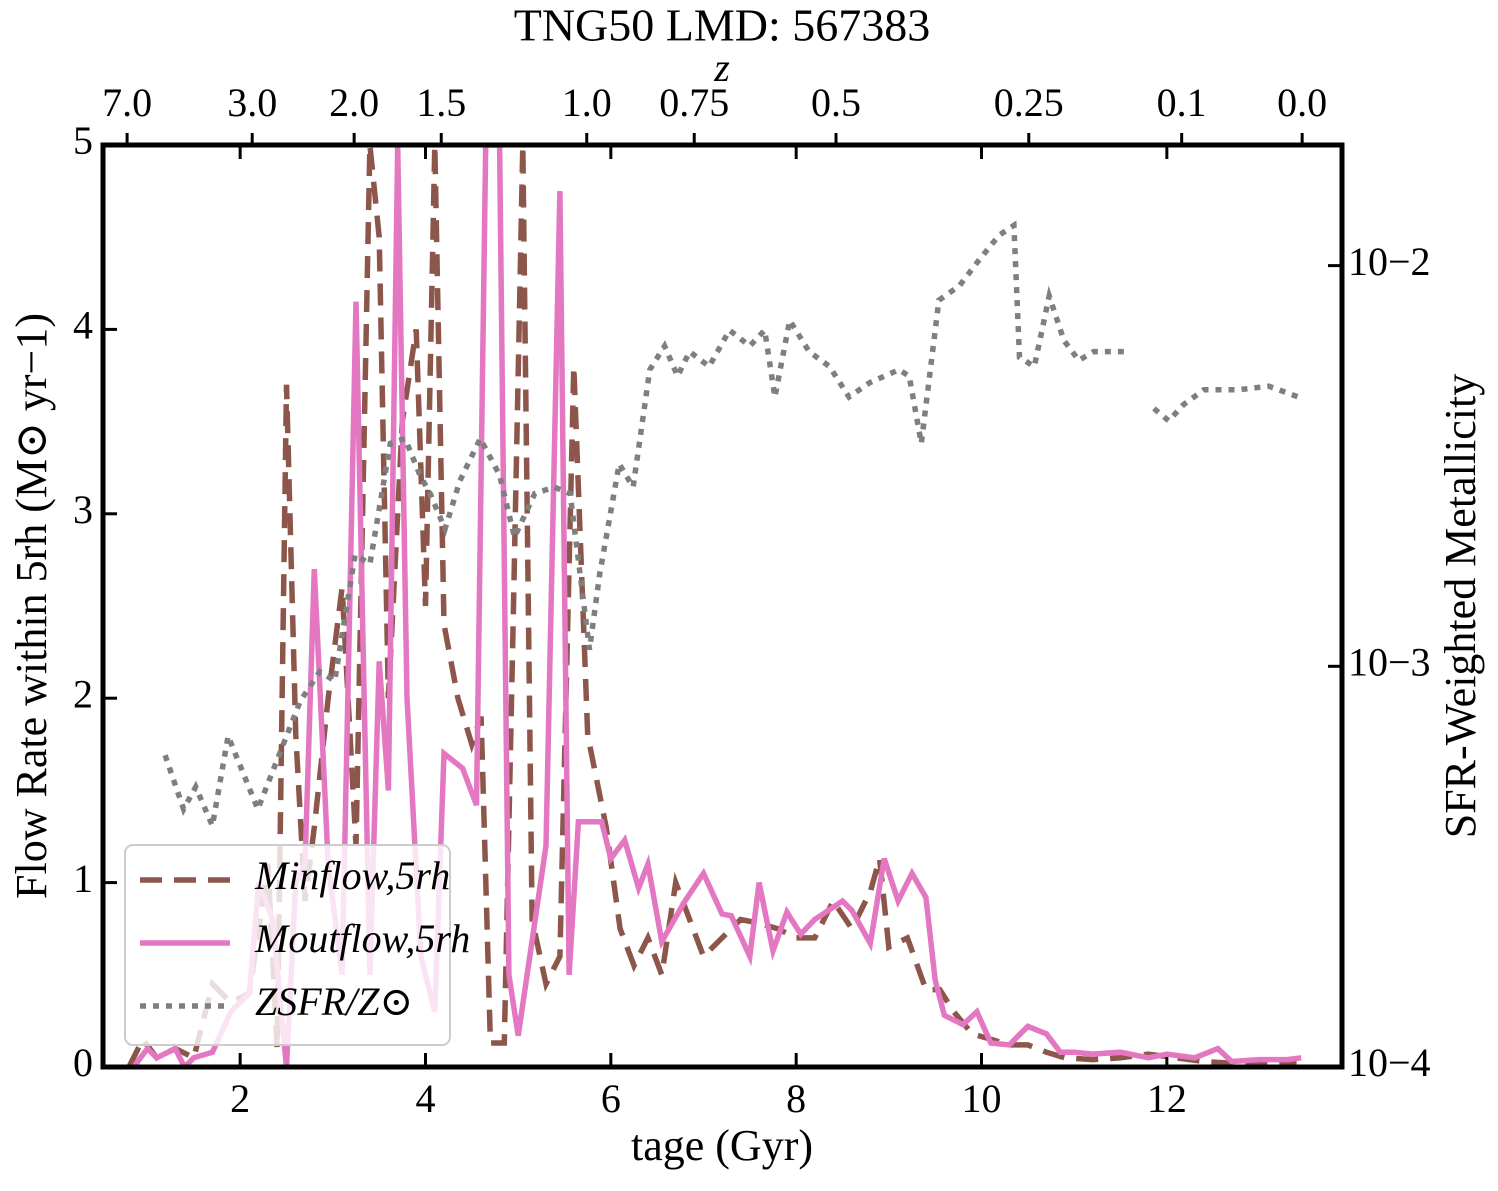 The height and width of the screenshot is (1191, 1498). What do you see at coordinates (83, 325) in the screenshot?
I see `y-tick-label: 4` at bounding box center [83, 325].